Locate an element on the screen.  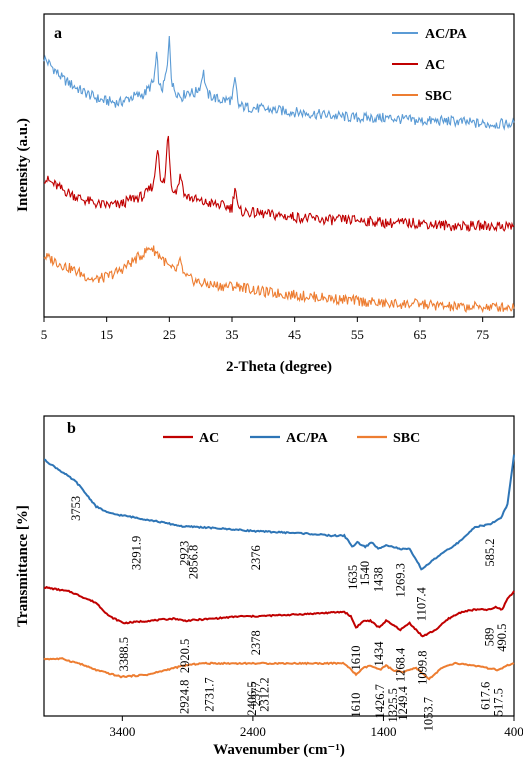
panel-b-peak-label: 2376 is located at coordinates (256, 557).